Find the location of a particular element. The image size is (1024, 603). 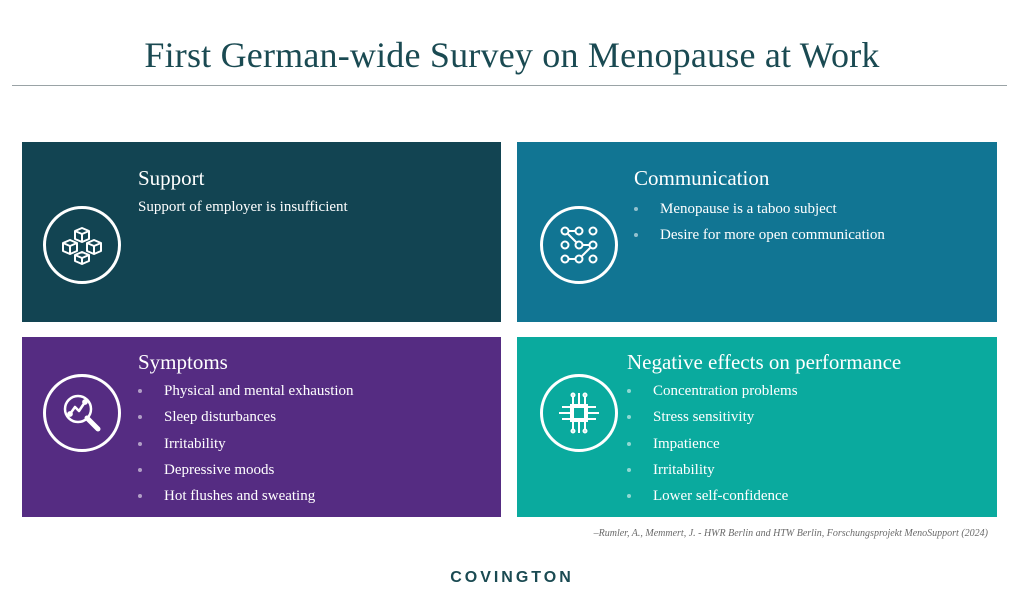

list-item: Hot flushes and sweating is located at coordinates (246, 499).